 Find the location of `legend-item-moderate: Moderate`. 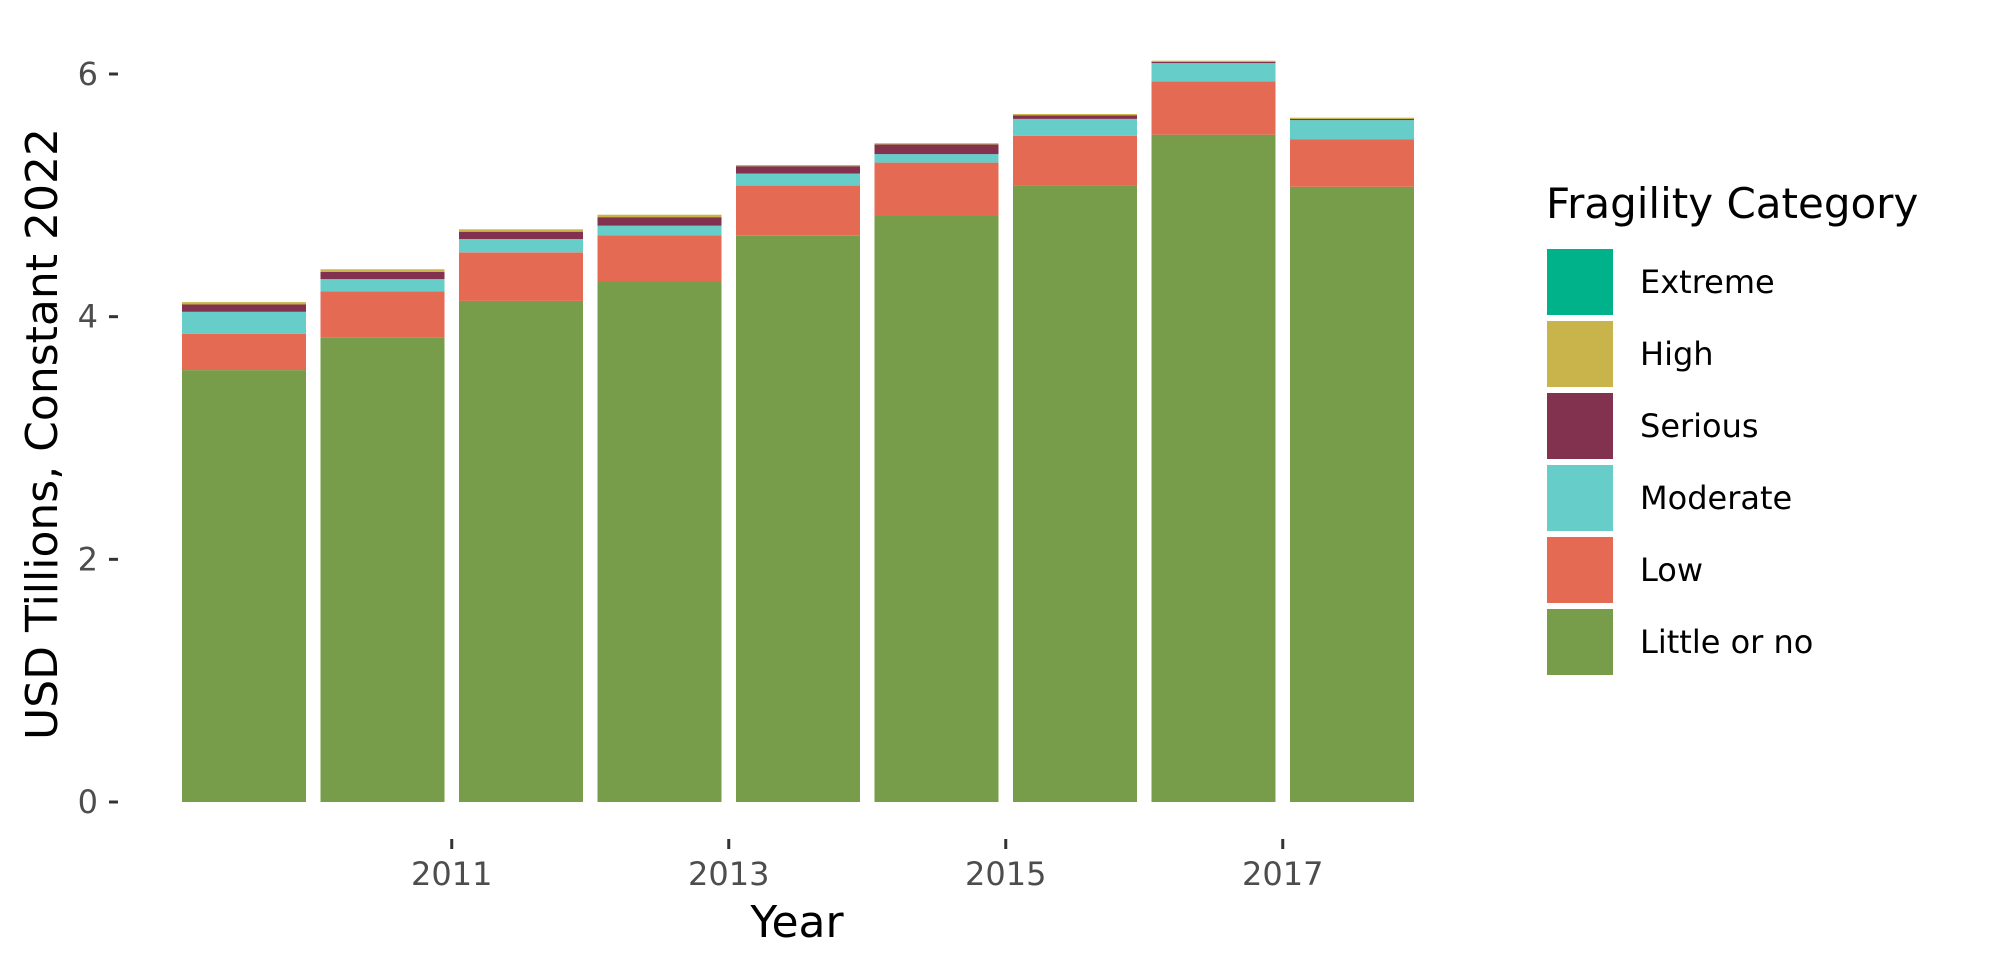

legend-item-moderate: Moderate is located at coordinates (1668, 498).